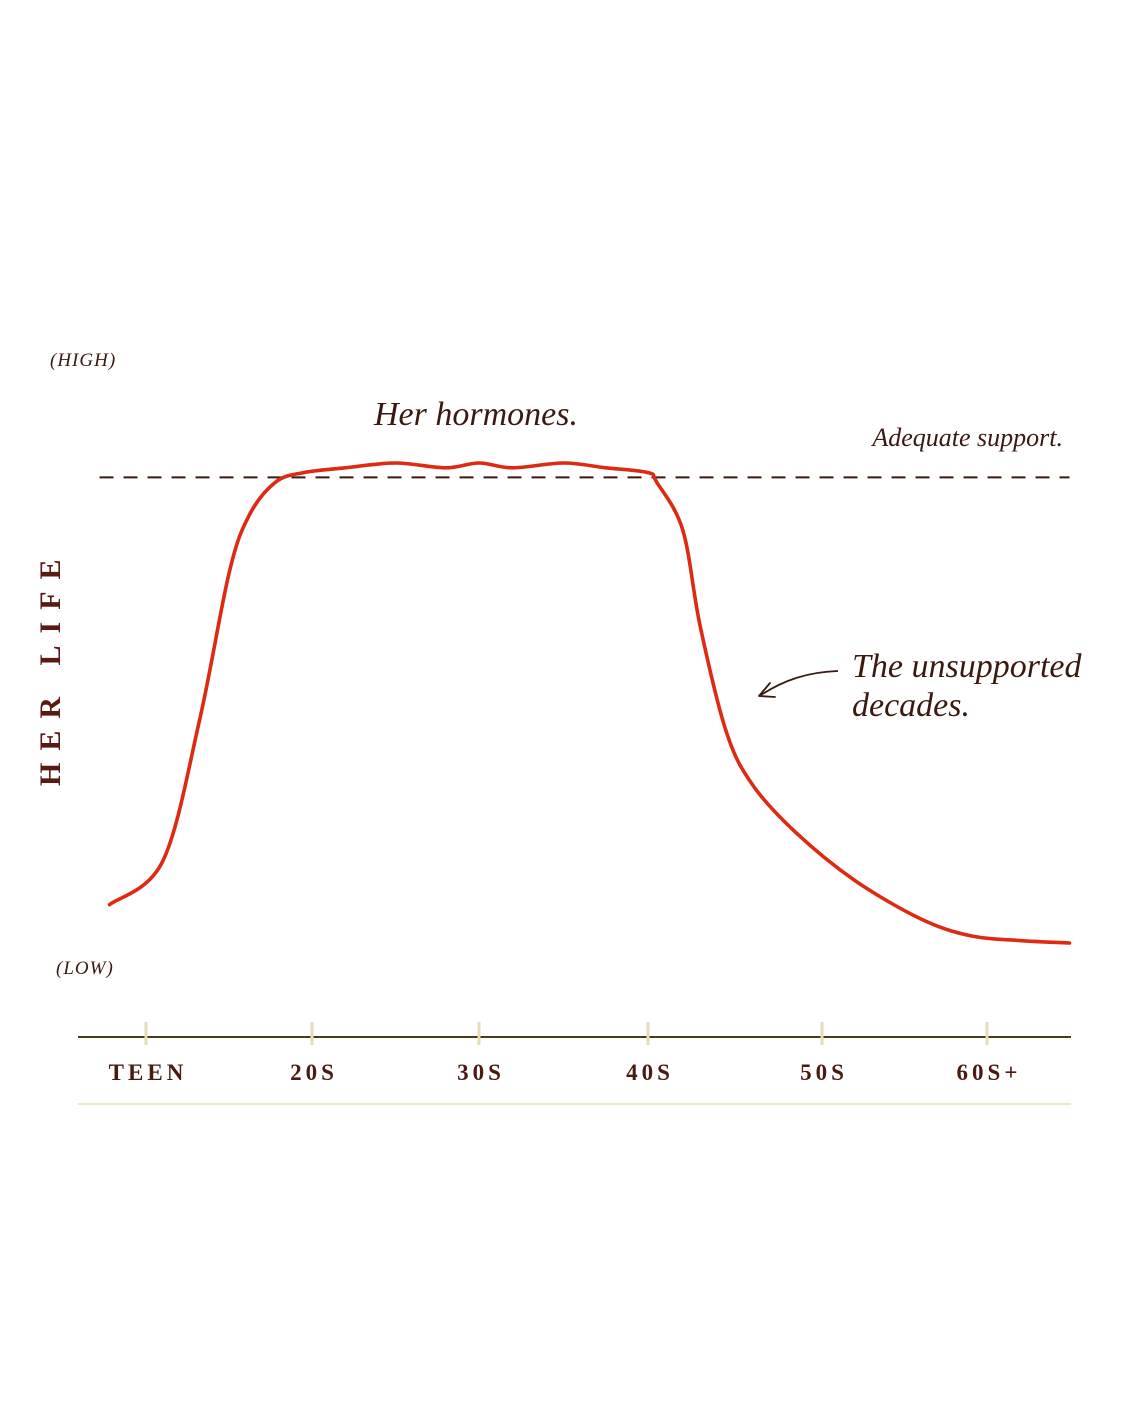 The width and height of the screenshot is (1122, 1402). I want to click on x-tick-label: 60S+, so click(989, 1072).